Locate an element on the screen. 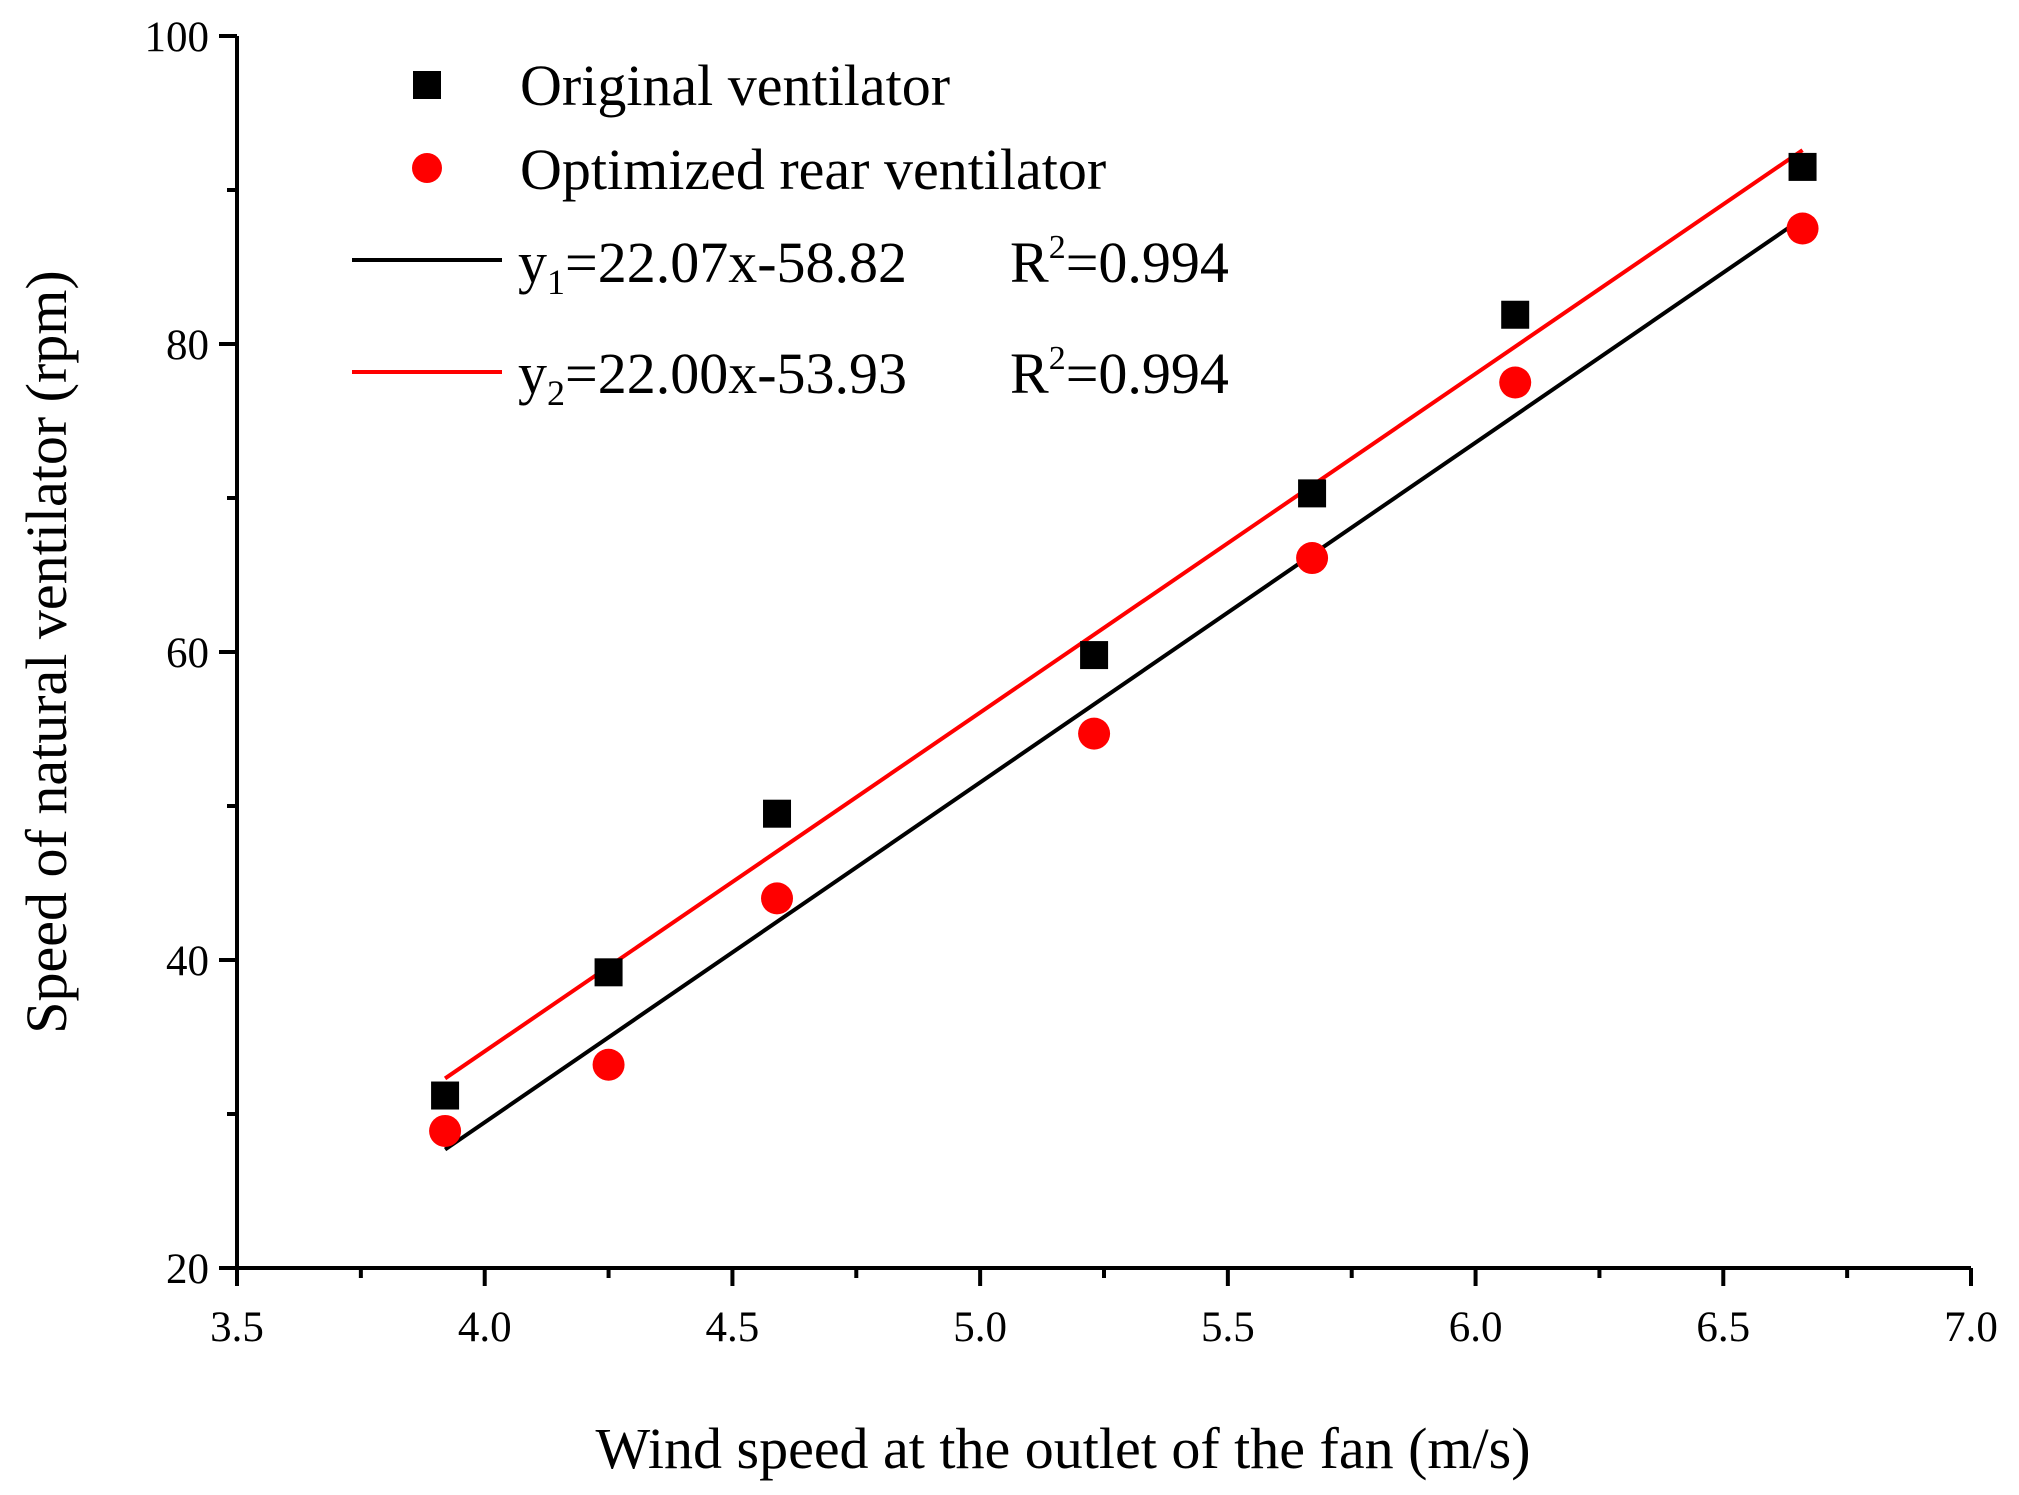  x-tick-label: 6.5 is located at coordinates (1723, 1327).